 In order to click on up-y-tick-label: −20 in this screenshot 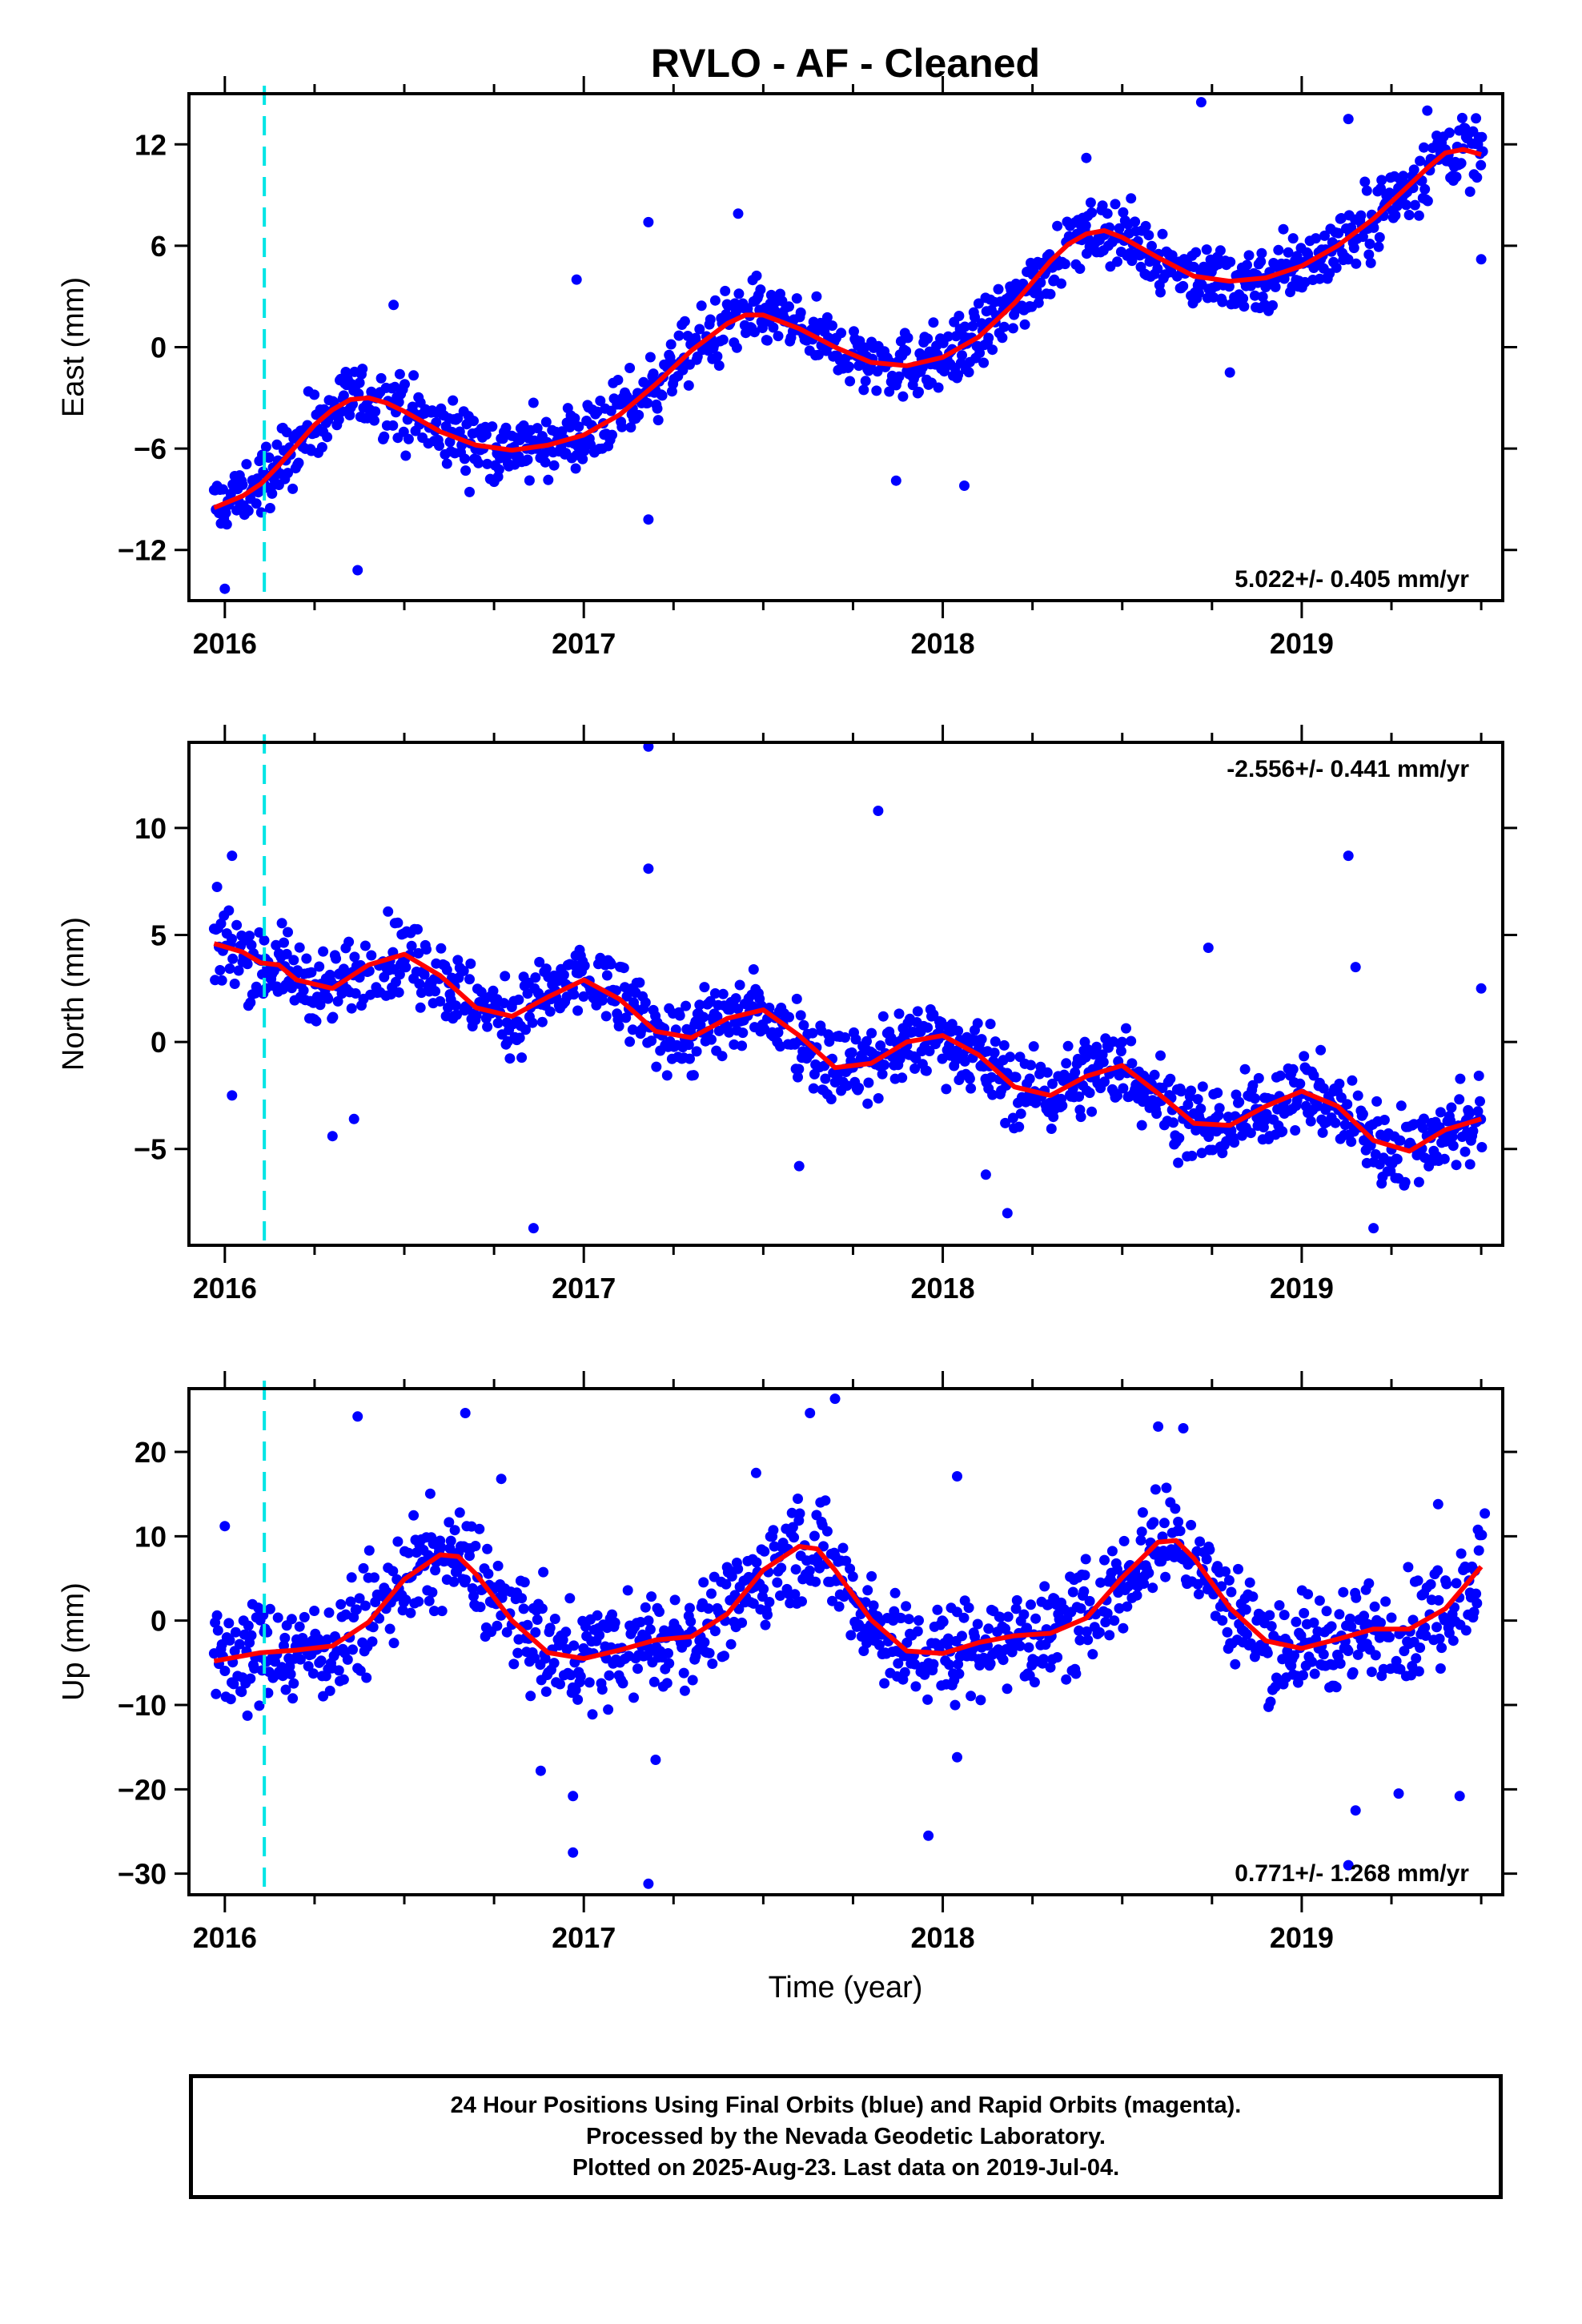, I will do `click(142, 1789)`.